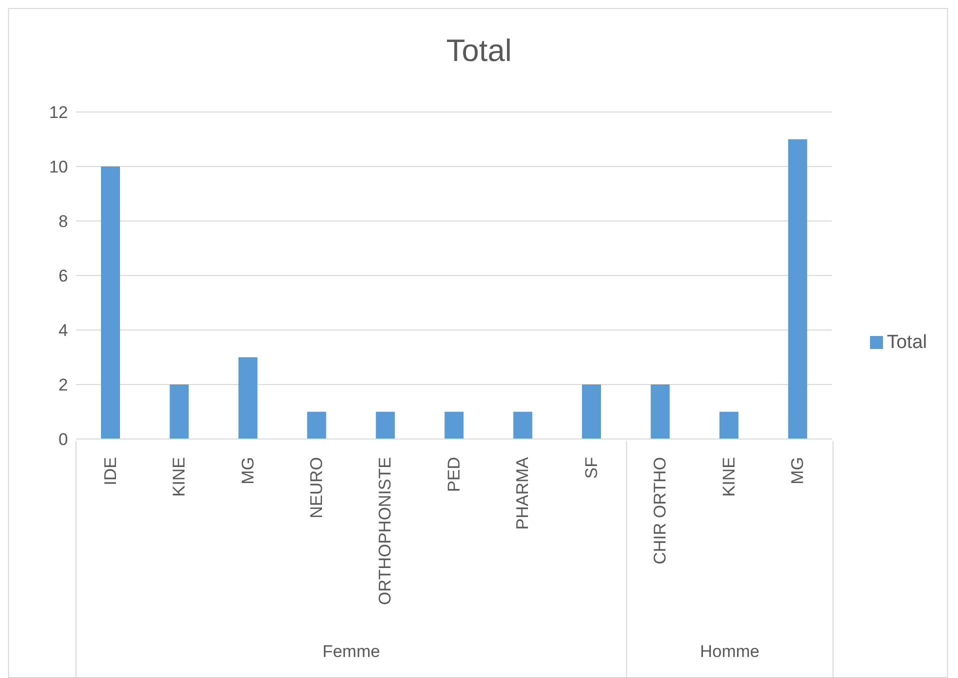  Describe the element at coordinates (730, 651) in the screenshot. I see `text: Homme` at that location.